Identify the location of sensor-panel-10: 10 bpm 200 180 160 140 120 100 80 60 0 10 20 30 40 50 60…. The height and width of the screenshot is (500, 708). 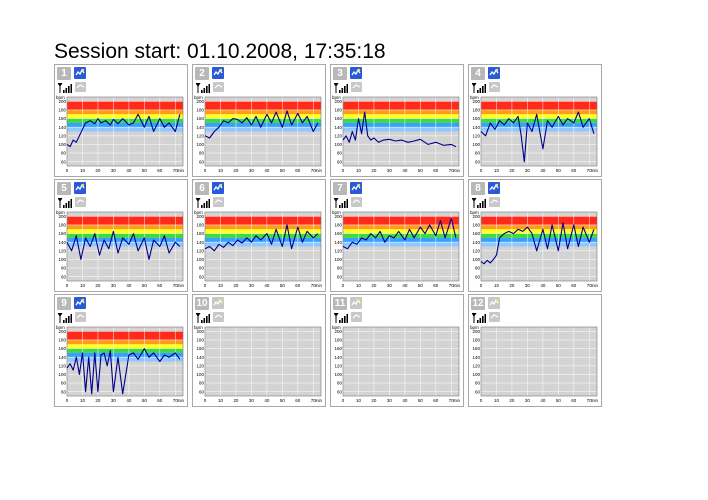
(259, 350).